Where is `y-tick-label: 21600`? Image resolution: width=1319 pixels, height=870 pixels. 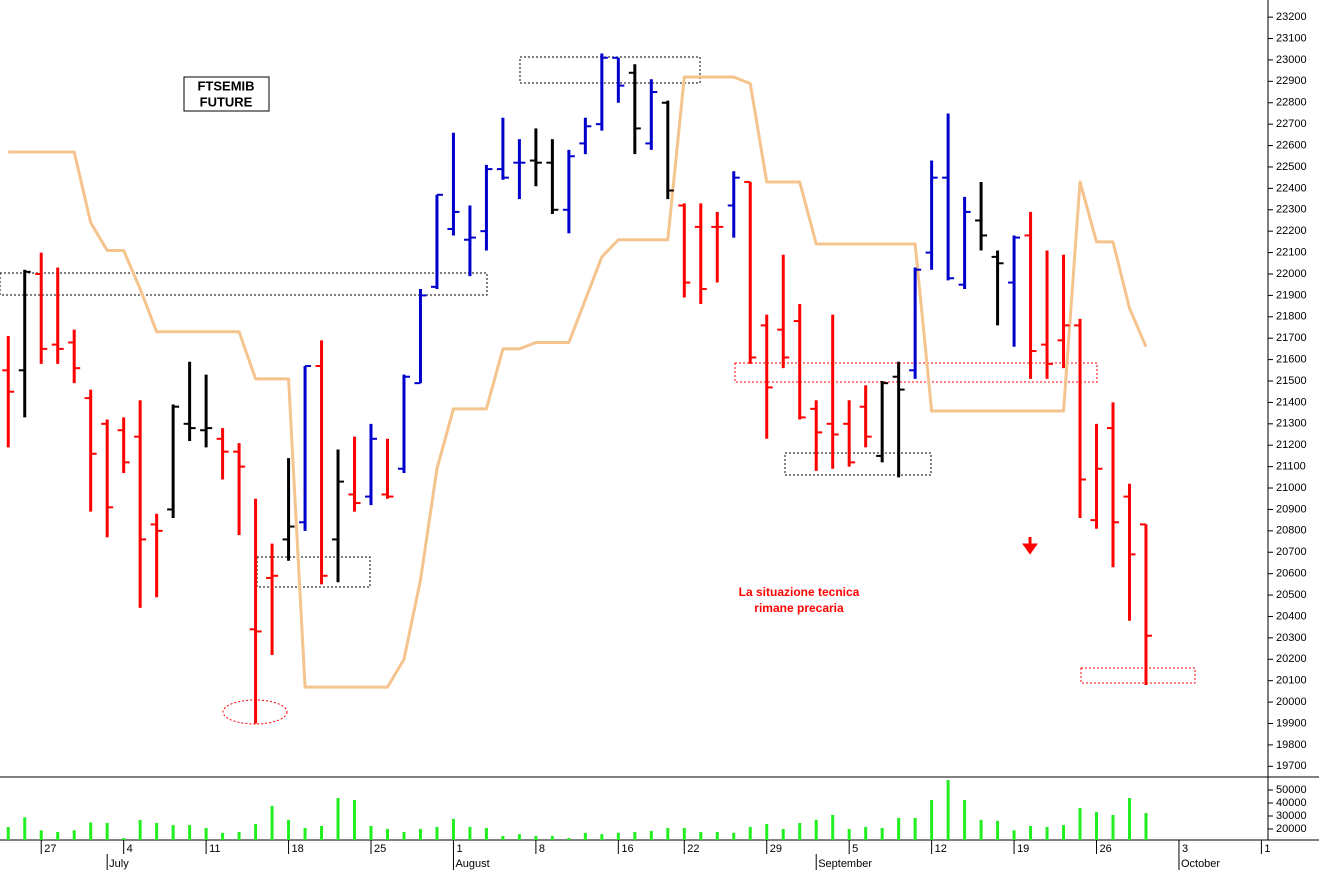
y-tick-label: 21600 is located at coordinates (1291, 360).